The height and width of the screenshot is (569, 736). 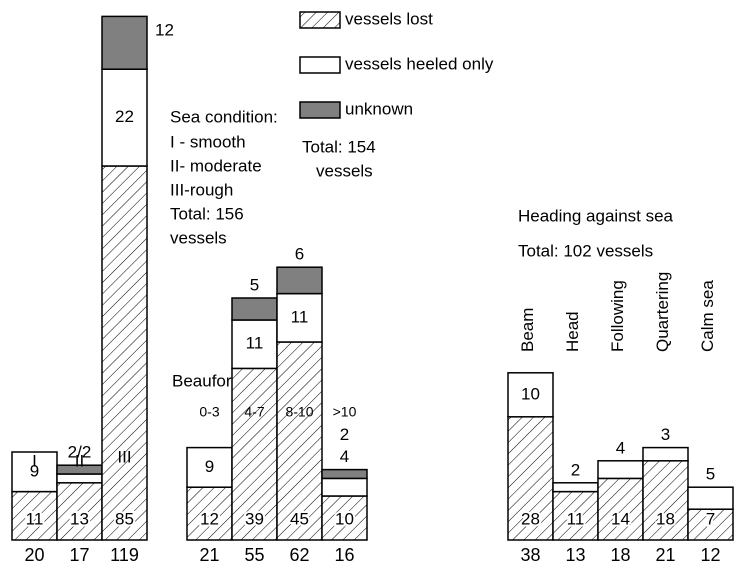 What do you see at coordinates (345, 412) in the screenshot?
I see `category-label: >10` at bounding box center [345, 412].